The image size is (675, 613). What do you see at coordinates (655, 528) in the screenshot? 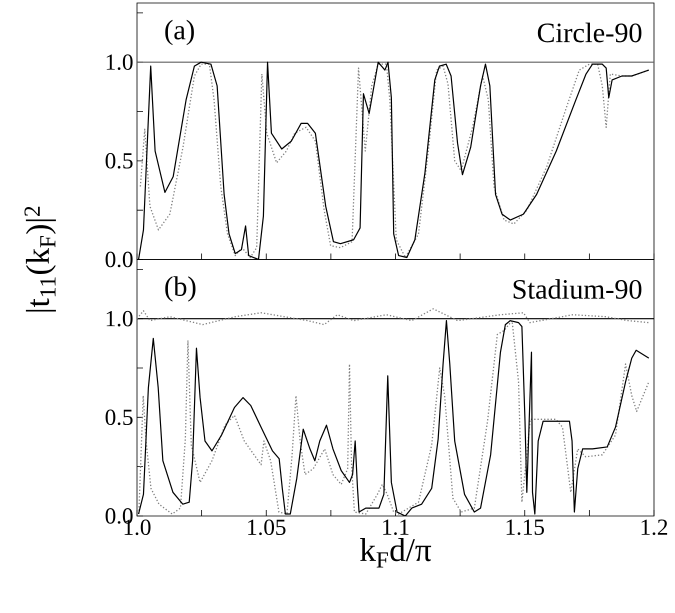
I see `x-tick-label: 1.2` at bounding box center [655, 528].